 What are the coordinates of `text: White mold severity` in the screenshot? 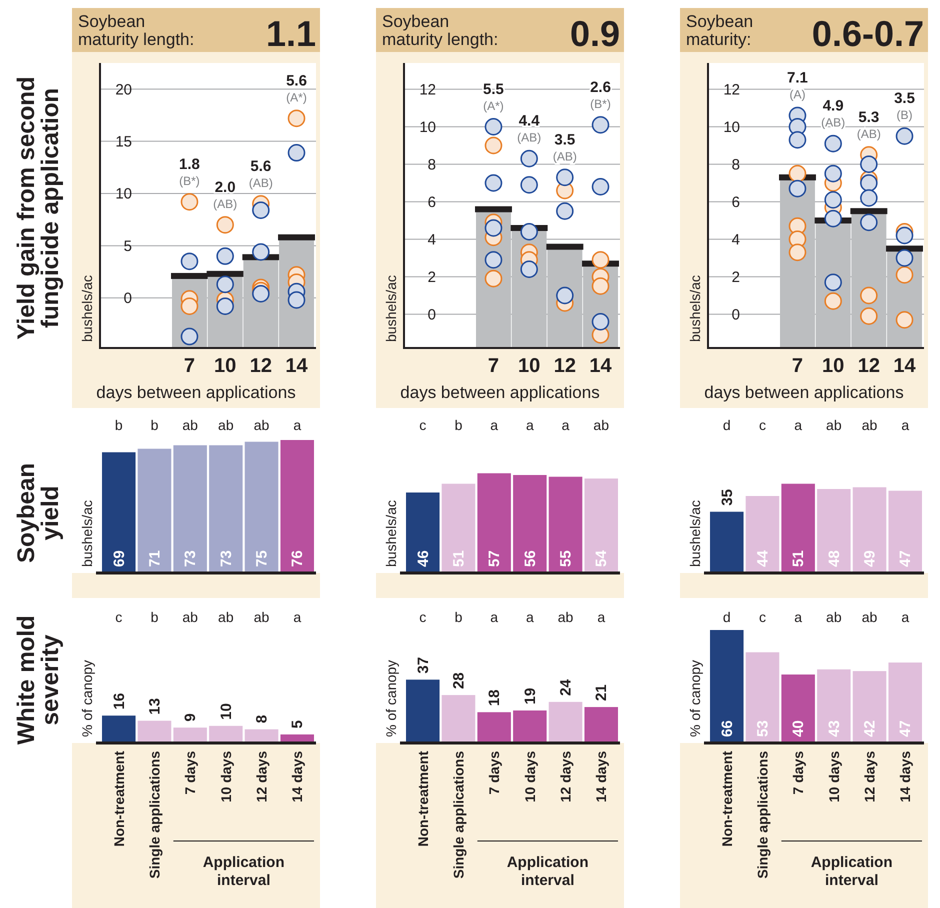 It's located at (38, 680).